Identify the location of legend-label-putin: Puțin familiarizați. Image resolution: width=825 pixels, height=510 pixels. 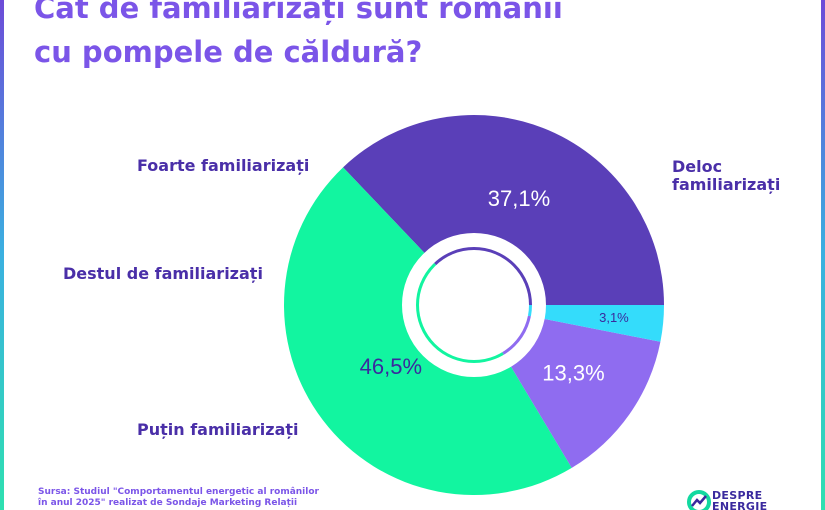
(218, 430).